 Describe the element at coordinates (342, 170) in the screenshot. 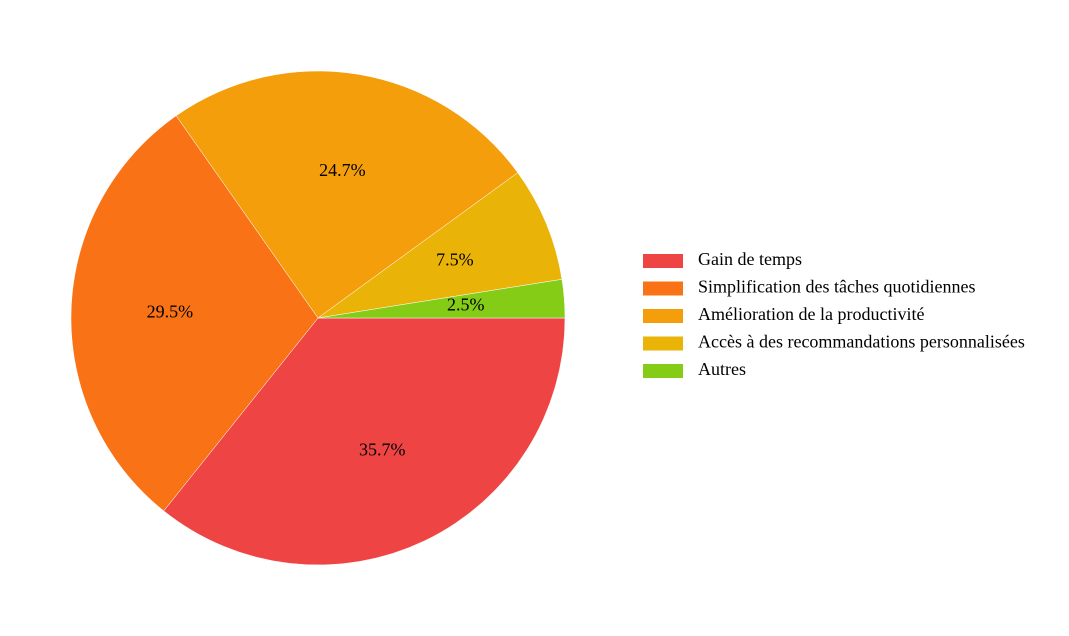

I see `slice-value-label: 24.7%` at that location.